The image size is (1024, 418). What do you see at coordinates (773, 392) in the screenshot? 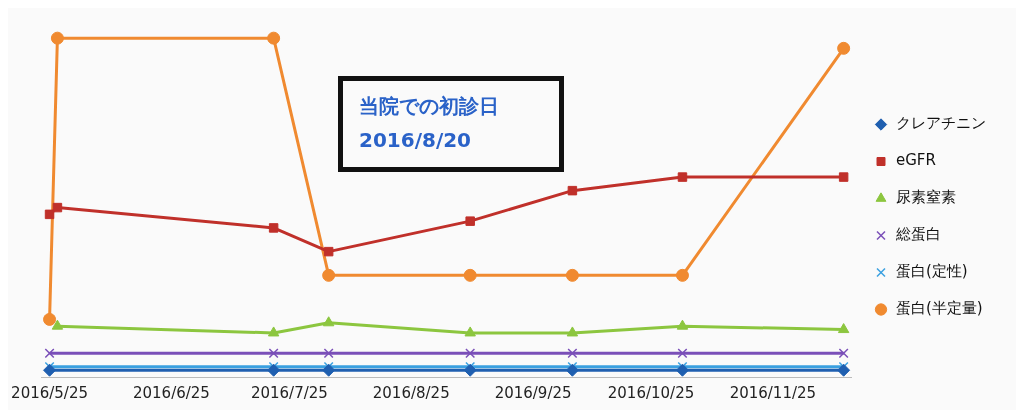
I see `x-tick-label: 2016/11/25` at bounding box center [773, 392].